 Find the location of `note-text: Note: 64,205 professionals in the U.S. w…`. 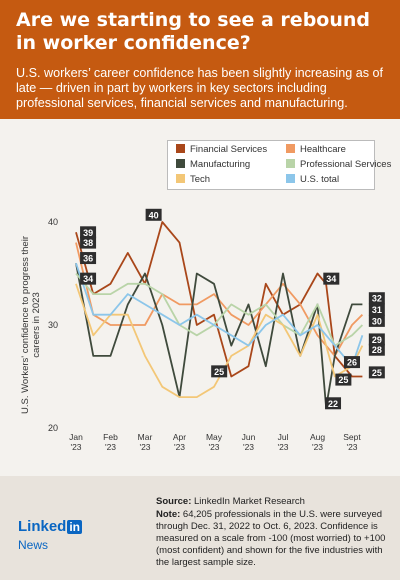

note-text: Note: 64,205 professionals in the U.S. w… is located at coordinates (274, 539).